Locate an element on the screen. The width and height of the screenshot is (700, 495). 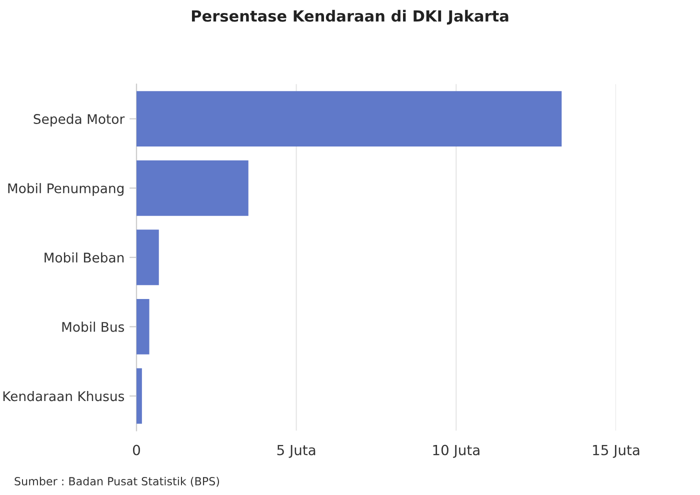
x-tick-label: 10 Juta is located at coordinates (456, 451).